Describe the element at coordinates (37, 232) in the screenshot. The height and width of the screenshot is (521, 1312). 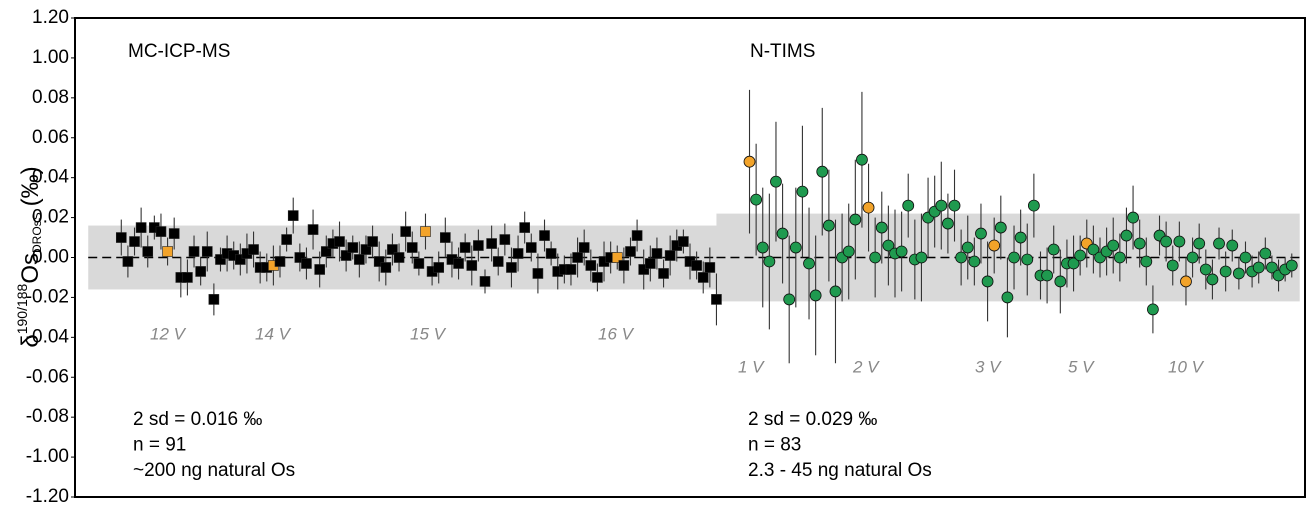
I see `y-label-part: DROsS` at that location.